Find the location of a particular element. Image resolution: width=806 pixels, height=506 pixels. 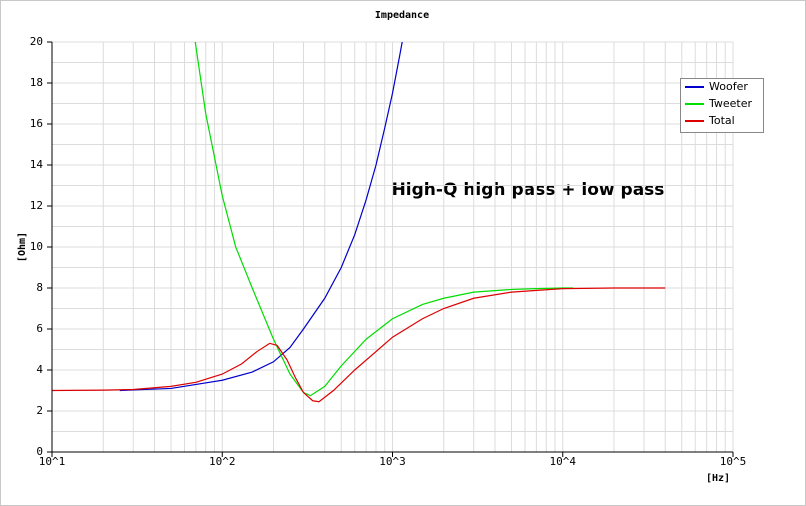

annotation: High-Q high pass + low pass is located at coordinates (528, 190).